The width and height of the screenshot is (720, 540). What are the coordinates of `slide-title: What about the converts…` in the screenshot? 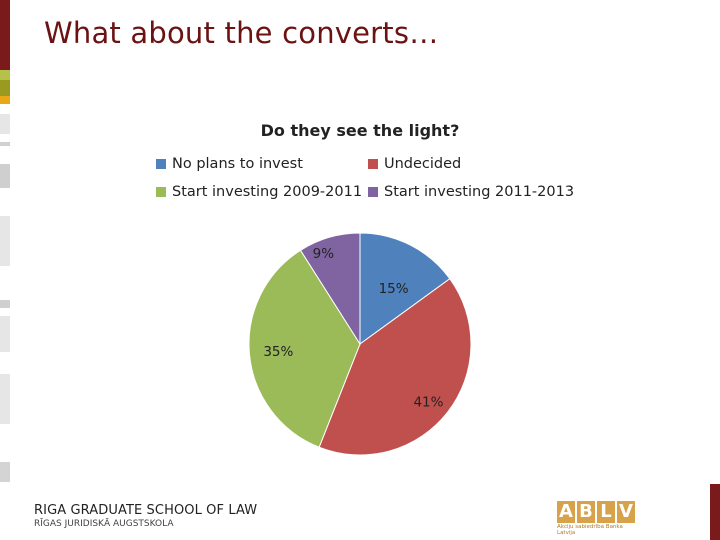 It's located at (241, 33).